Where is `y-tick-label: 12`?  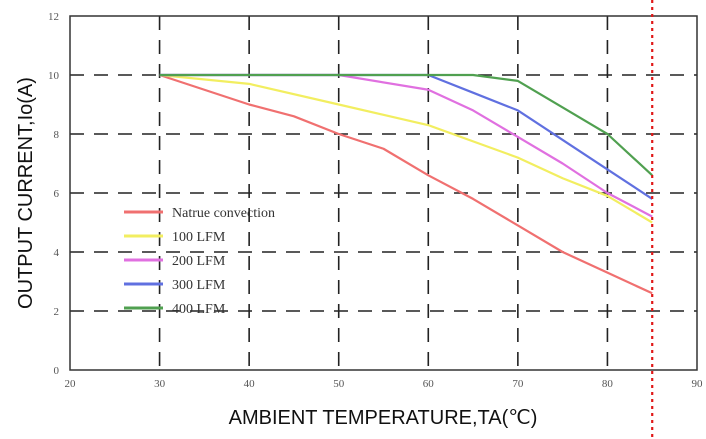
y-tick-label: 12 is located at coordinates (53, 17).